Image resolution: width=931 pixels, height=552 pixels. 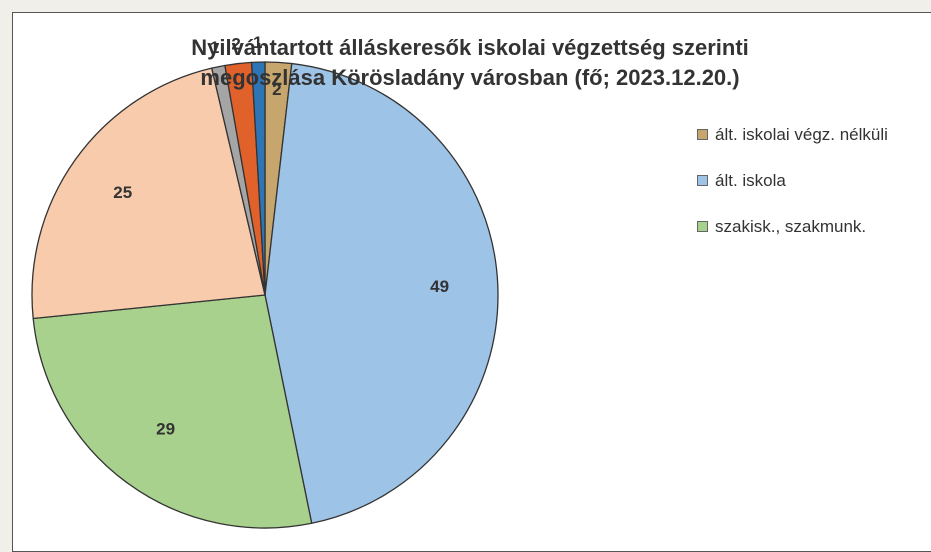 I want to click on data-label: 25, so click(x=122, y=192).